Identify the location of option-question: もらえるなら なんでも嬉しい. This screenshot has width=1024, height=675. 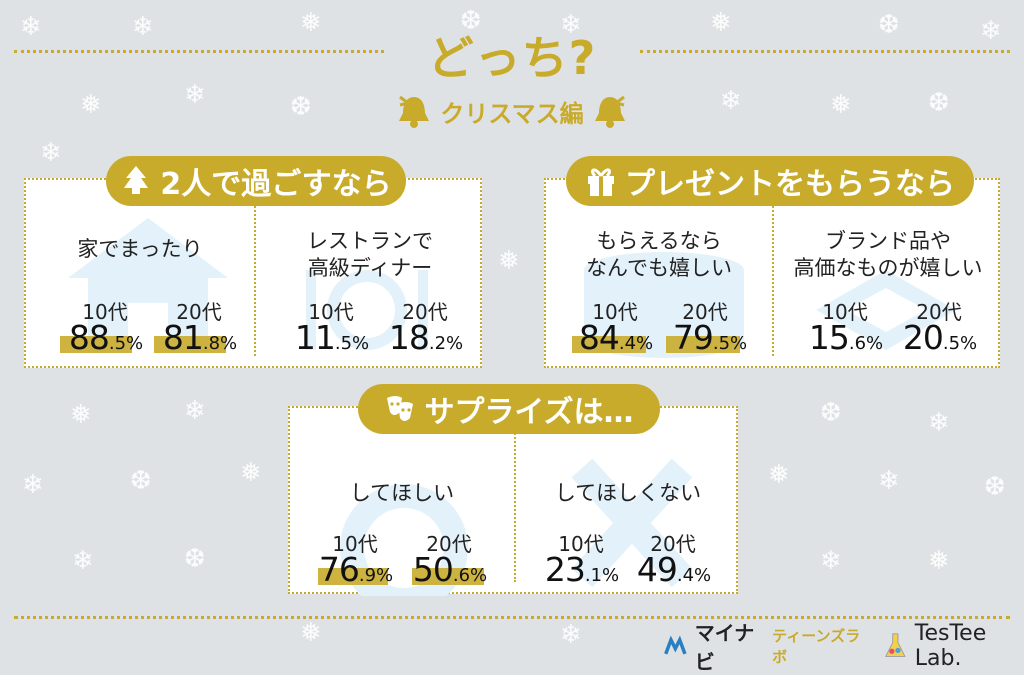
(659, 255).